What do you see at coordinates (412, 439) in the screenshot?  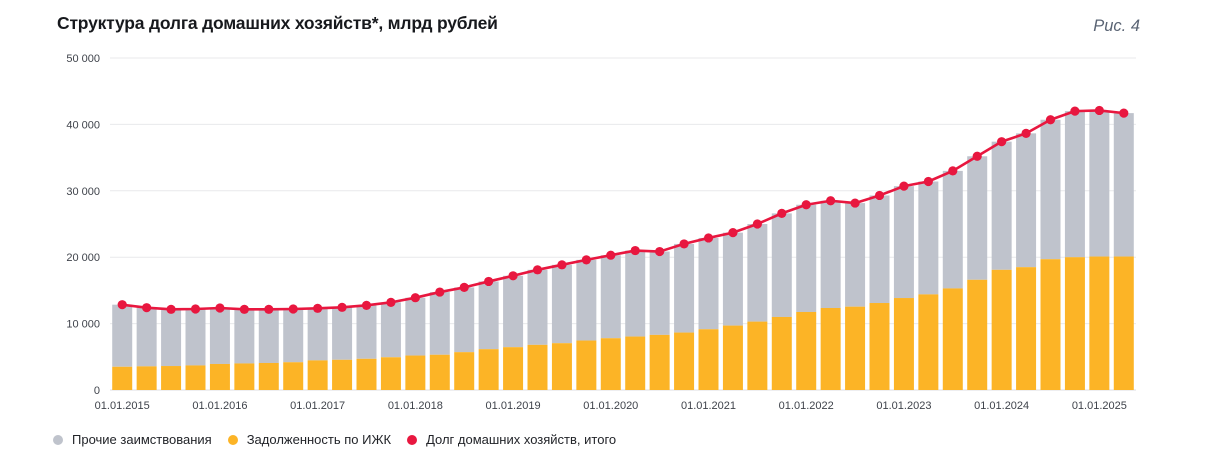 I see `total-debt-dot-icon` at bounding box center [412, 439].